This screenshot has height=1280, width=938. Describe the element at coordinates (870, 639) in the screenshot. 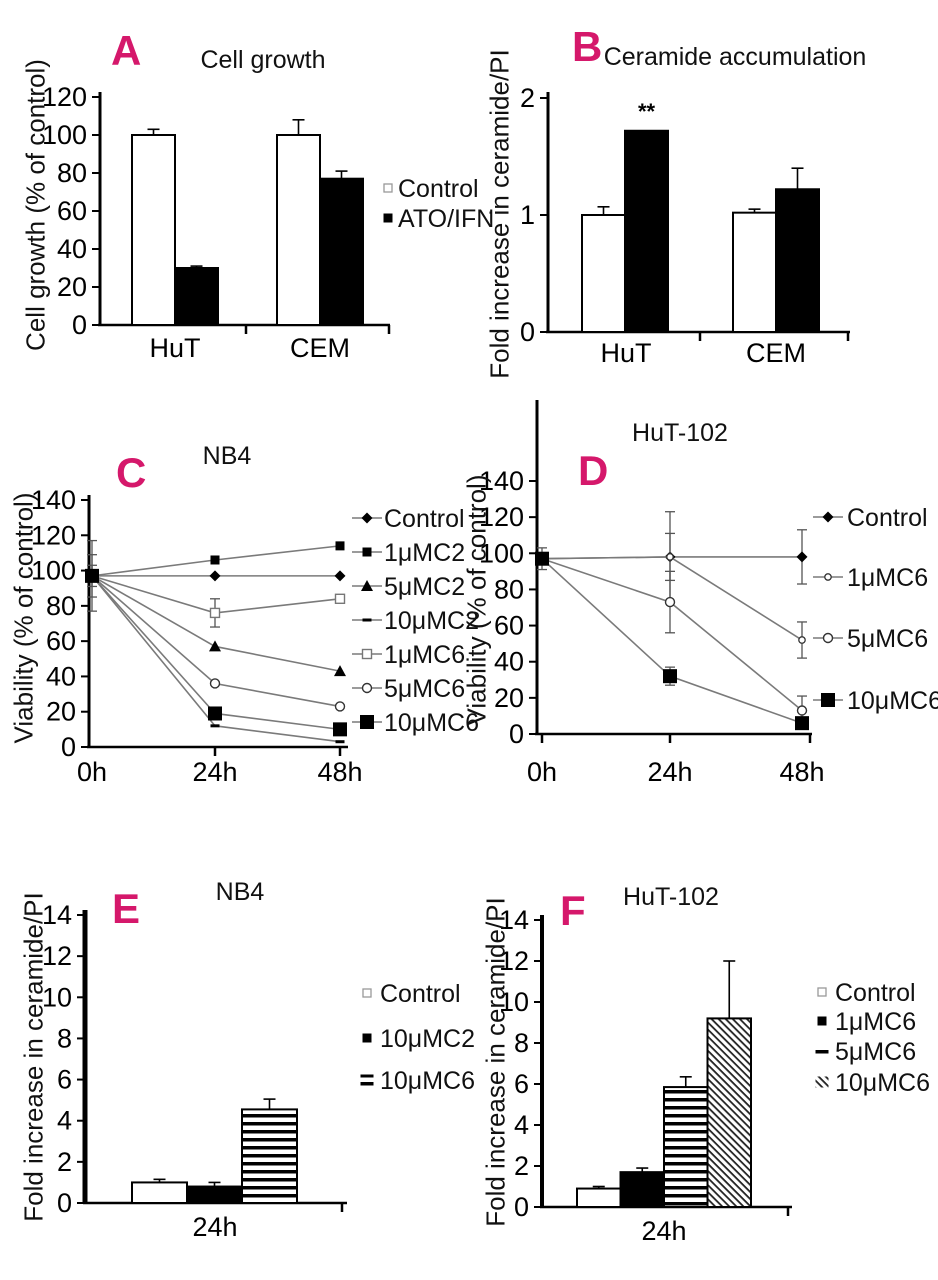

I see `legend-item: 5μMC6` at that location.